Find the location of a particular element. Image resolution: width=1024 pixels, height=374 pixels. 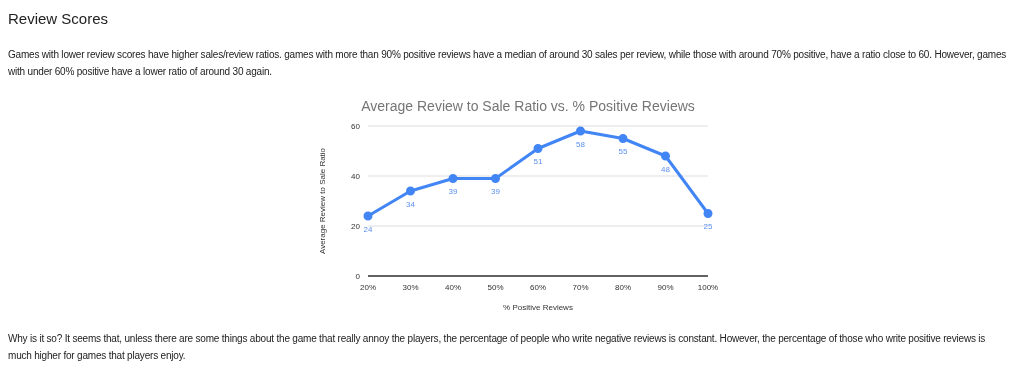

text: Review Scores is located at coordinates (58, 18).